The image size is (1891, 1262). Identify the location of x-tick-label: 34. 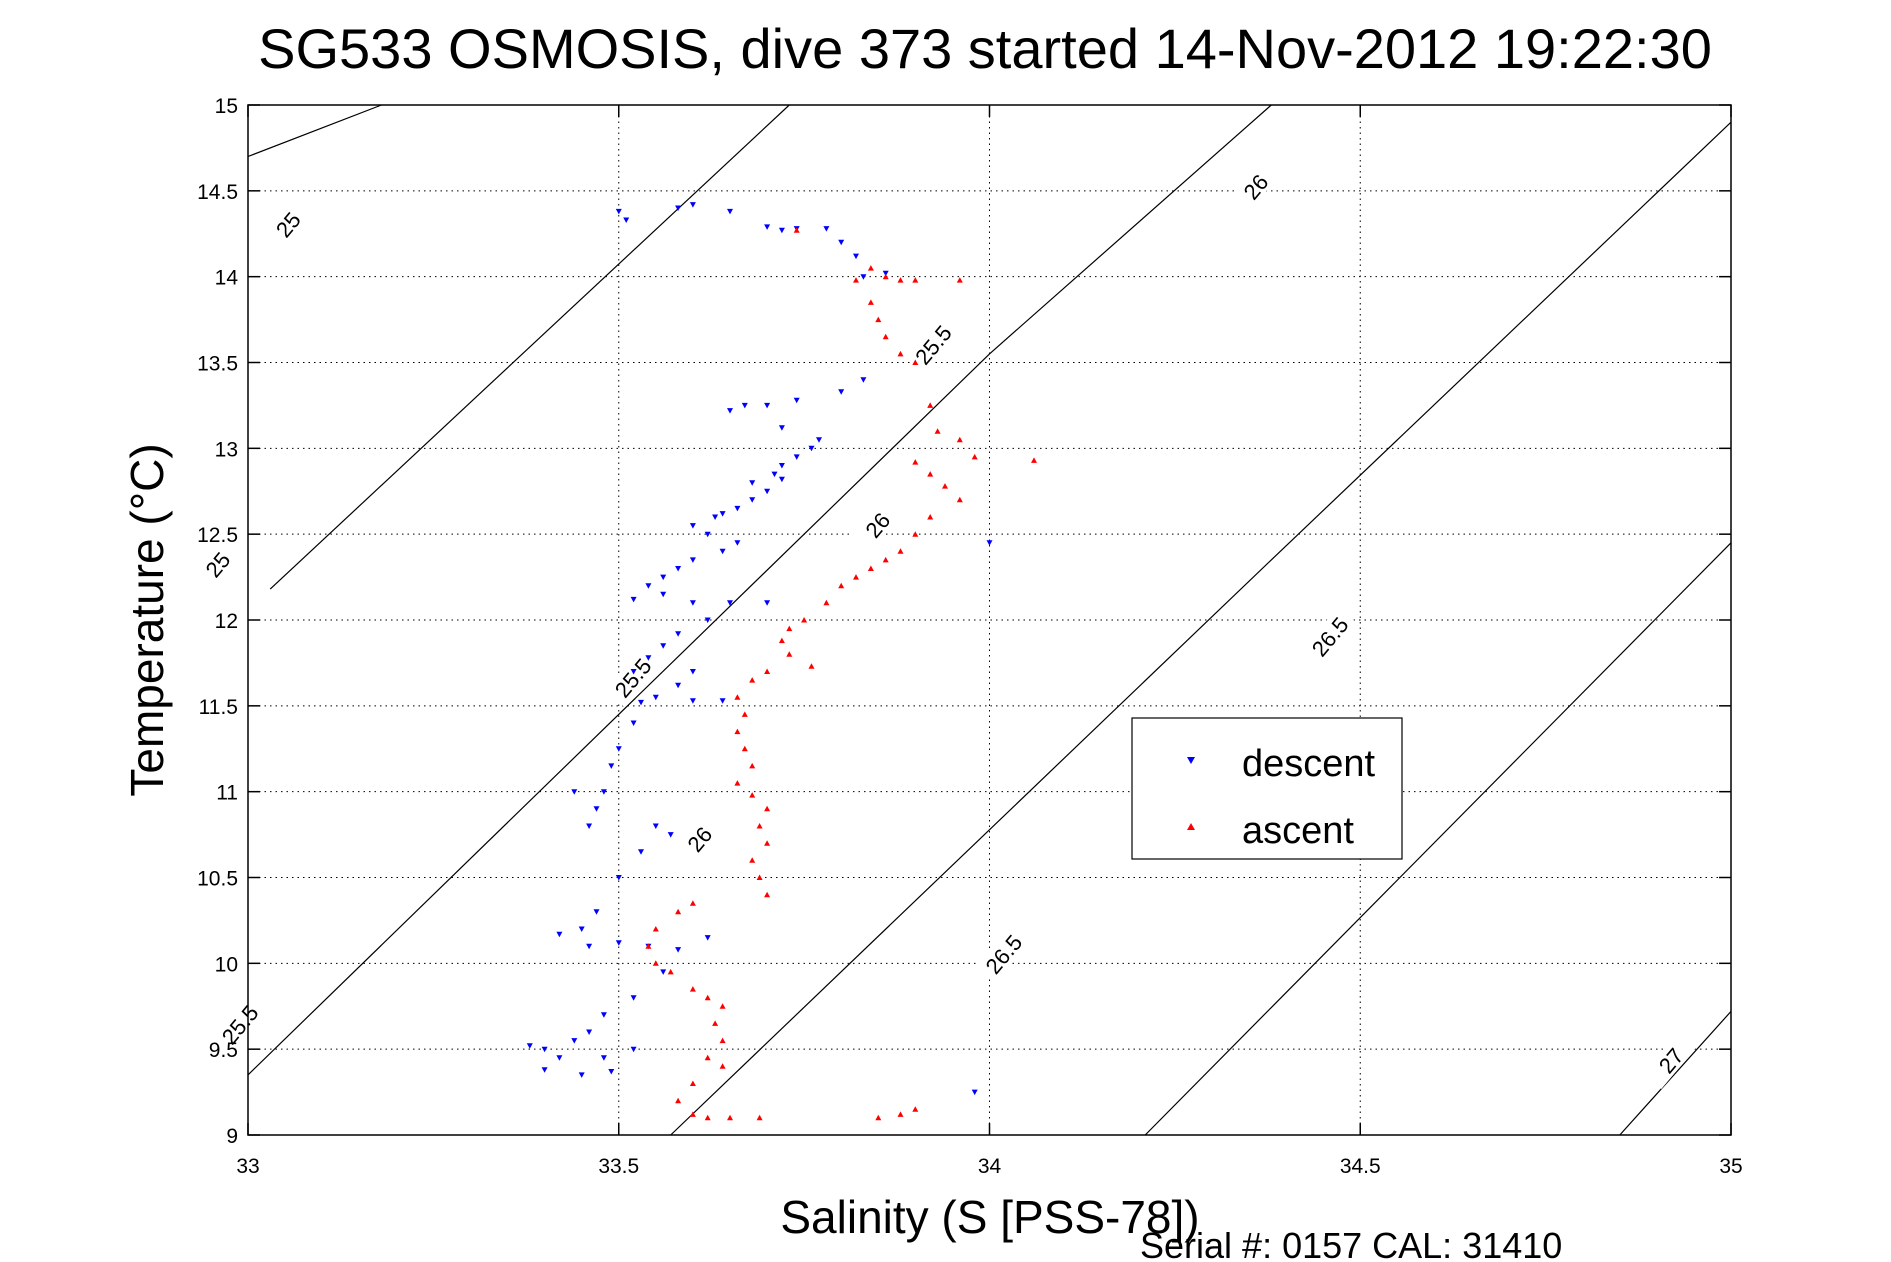
(990, 1166).